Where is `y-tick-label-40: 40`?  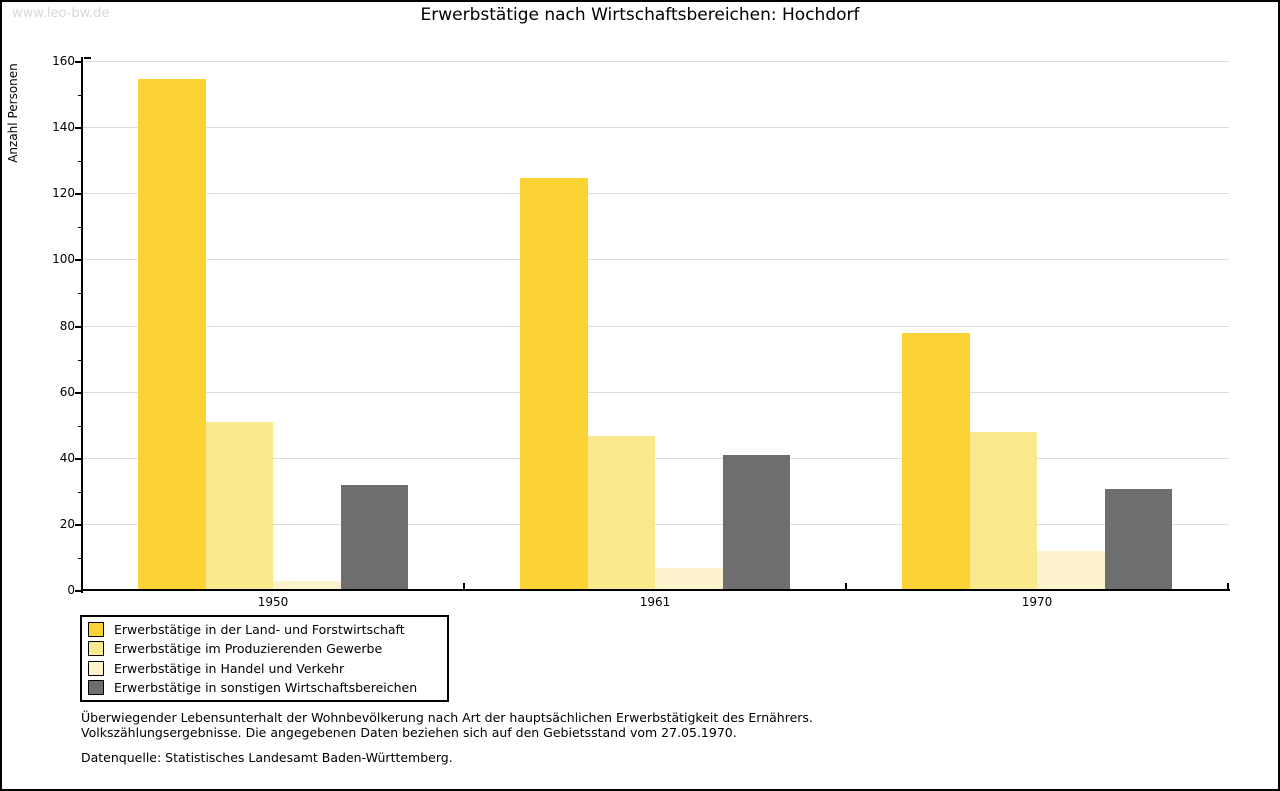 y-tick-label-40: 40 is located at coordinates (67, 457).